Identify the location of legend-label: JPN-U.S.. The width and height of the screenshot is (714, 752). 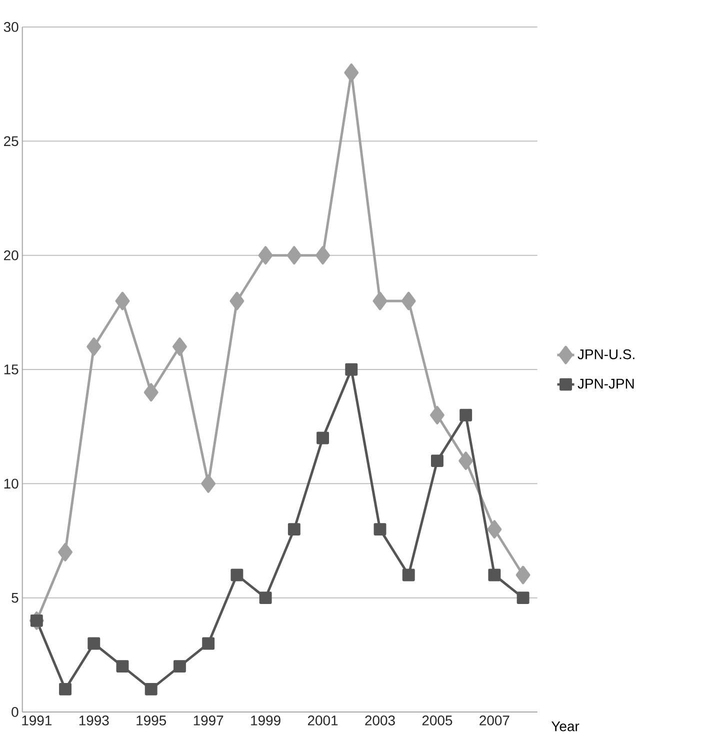
(606, 354).